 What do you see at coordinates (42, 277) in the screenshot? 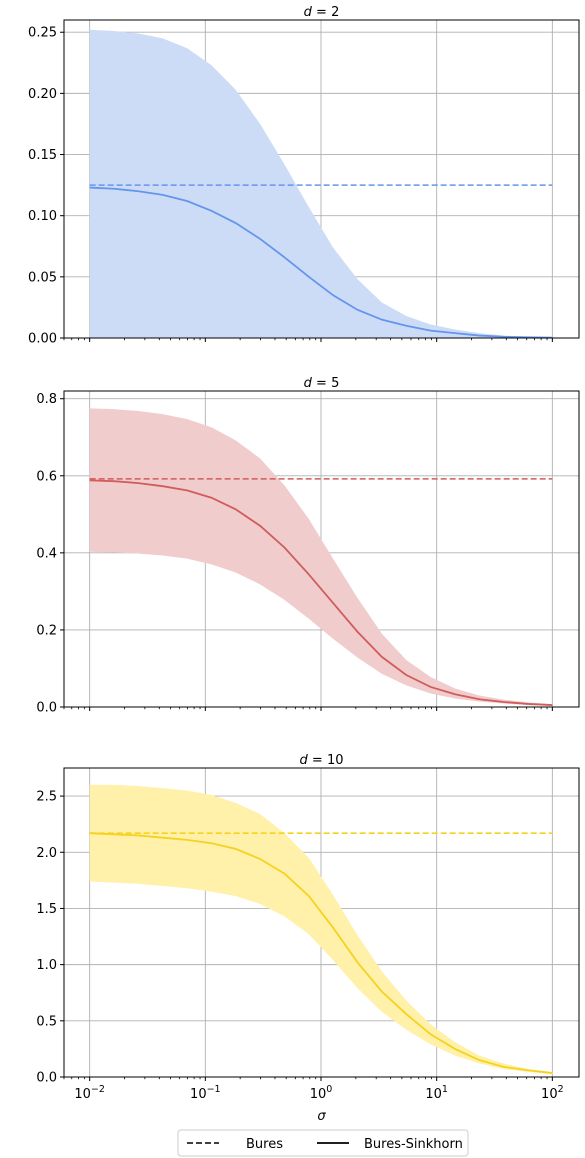
I see `y-tick-label: 0.05` at bounding box center [42, 277].